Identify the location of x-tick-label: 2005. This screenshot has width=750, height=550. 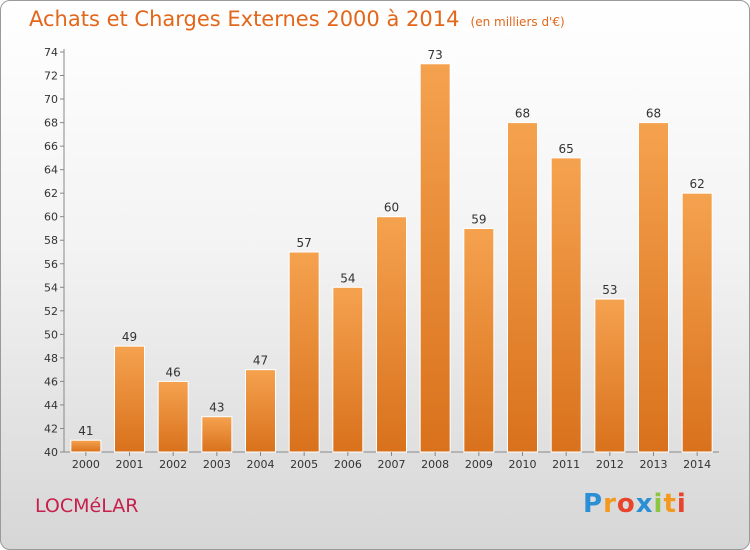
(304, 464).